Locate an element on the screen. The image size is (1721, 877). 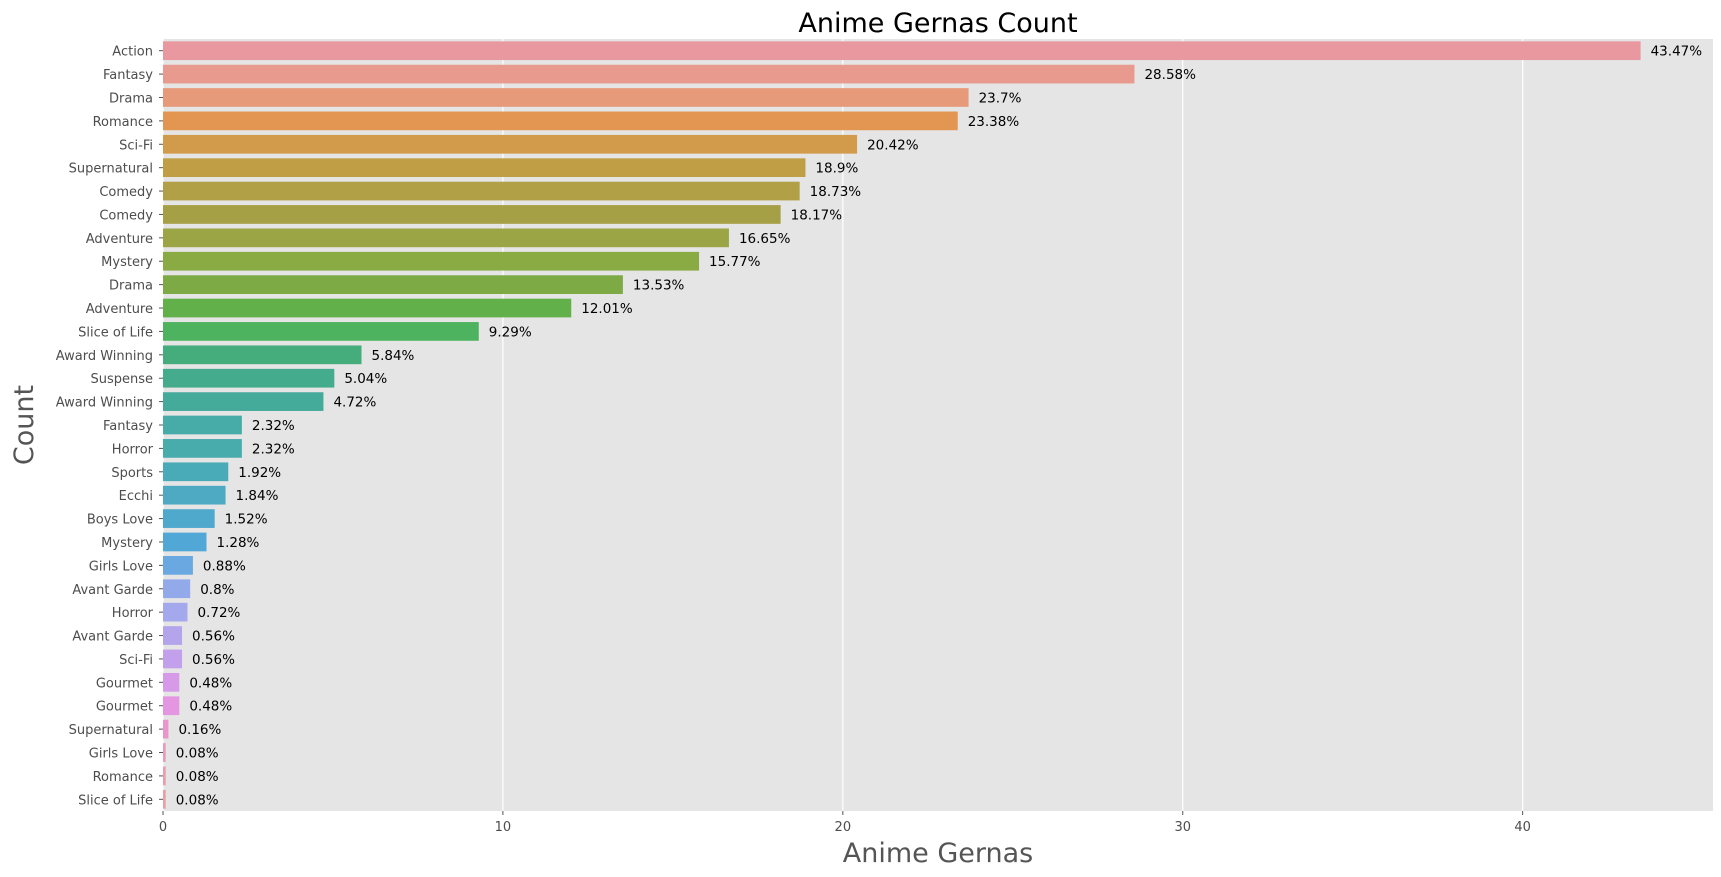
data-label: 23.38% is located at coordinates (994, 122).